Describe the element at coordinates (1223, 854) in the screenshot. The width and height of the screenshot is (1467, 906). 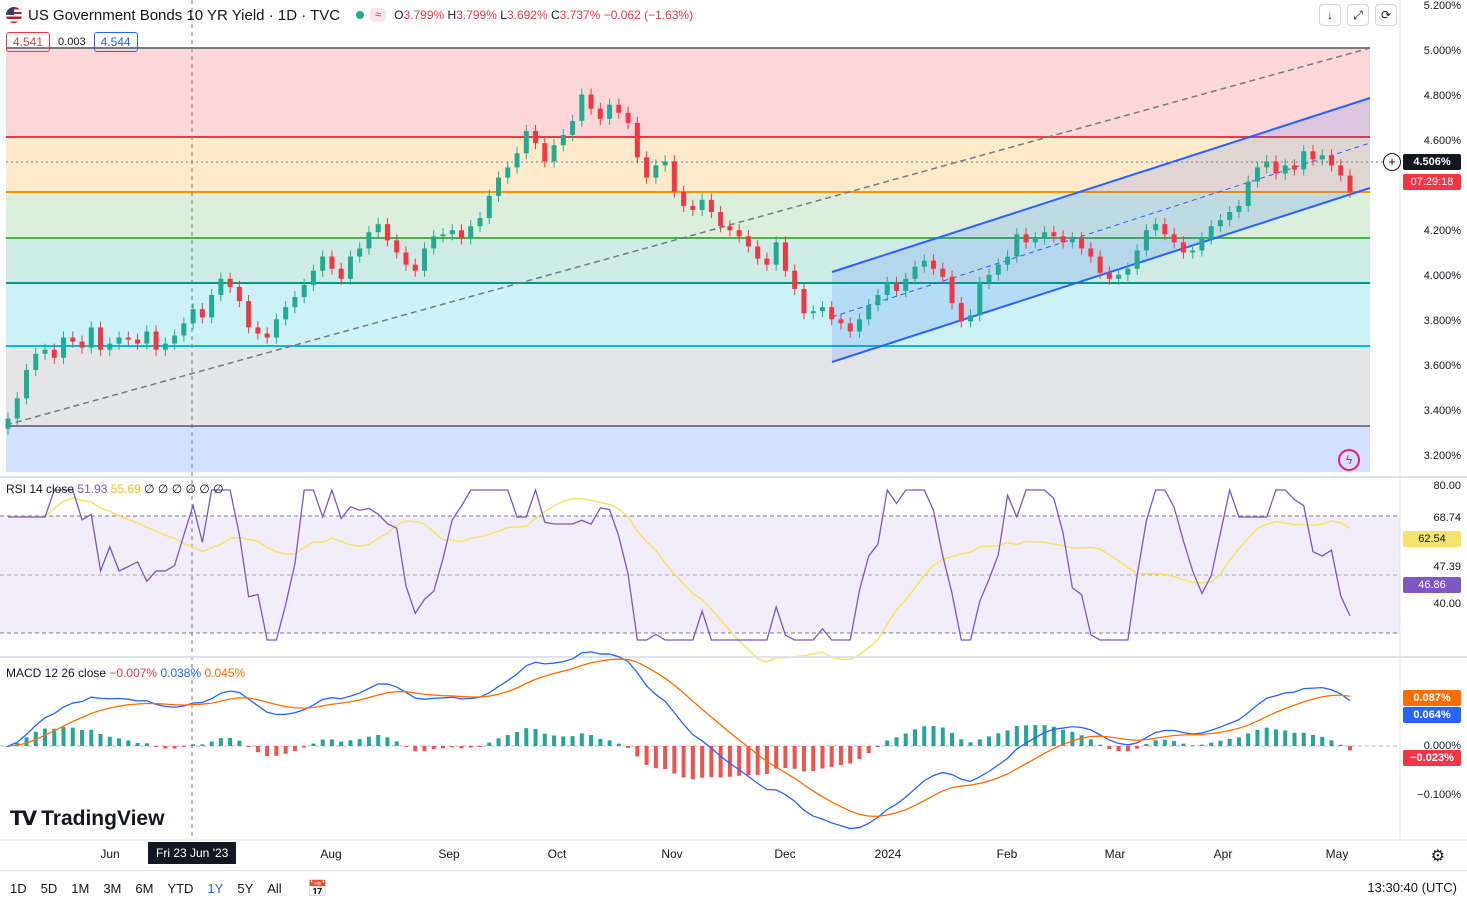
I see `time-tick-label: Apr` at that location.